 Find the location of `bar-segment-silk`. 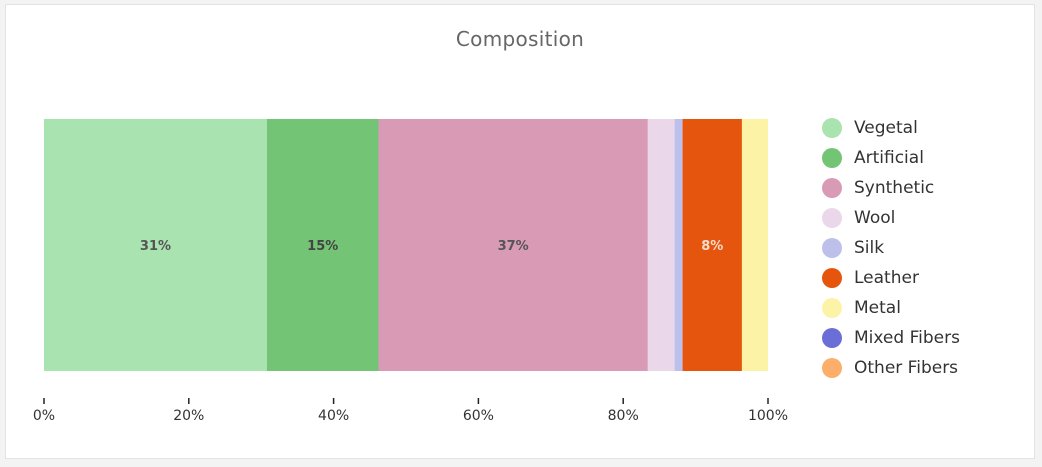

bar-segment-silk is located at coordinates (678, 245).